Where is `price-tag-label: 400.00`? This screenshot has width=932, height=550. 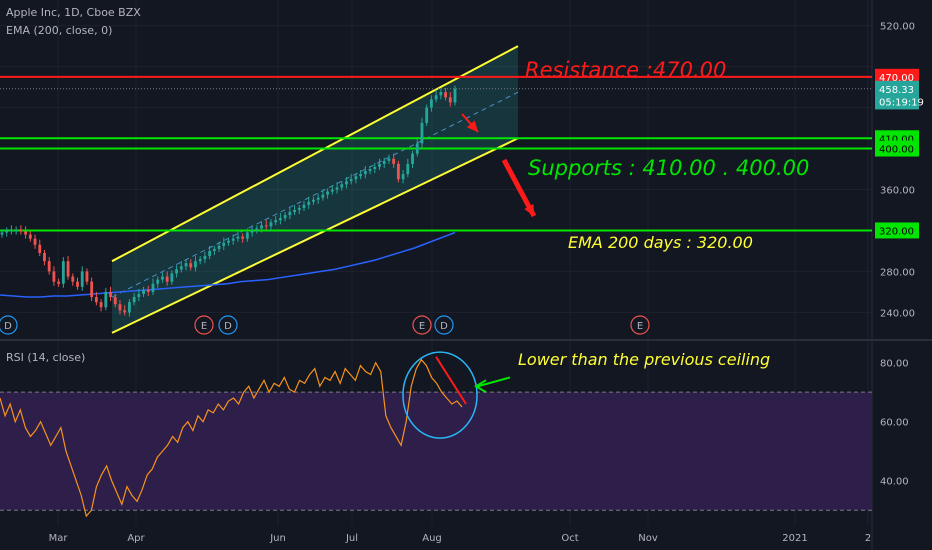 price-tag-label: 400.00 is located at coordinates (896, 150).